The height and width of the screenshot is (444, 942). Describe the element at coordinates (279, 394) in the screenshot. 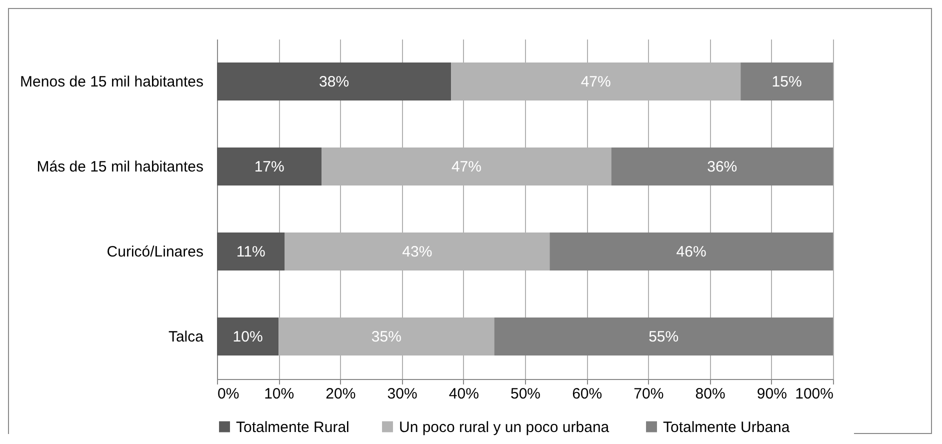

I see `x-tick-label: 10%` at that location.